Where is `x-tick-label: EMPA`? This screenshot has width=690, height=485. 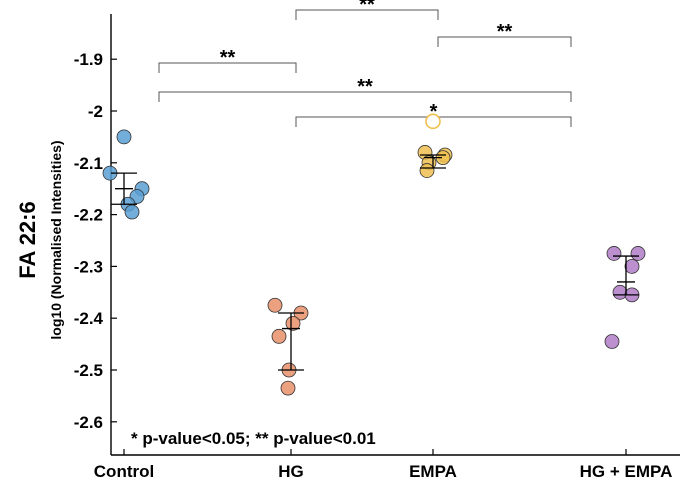
x-tick-label: EMPA is located at coordinates (433, 471).